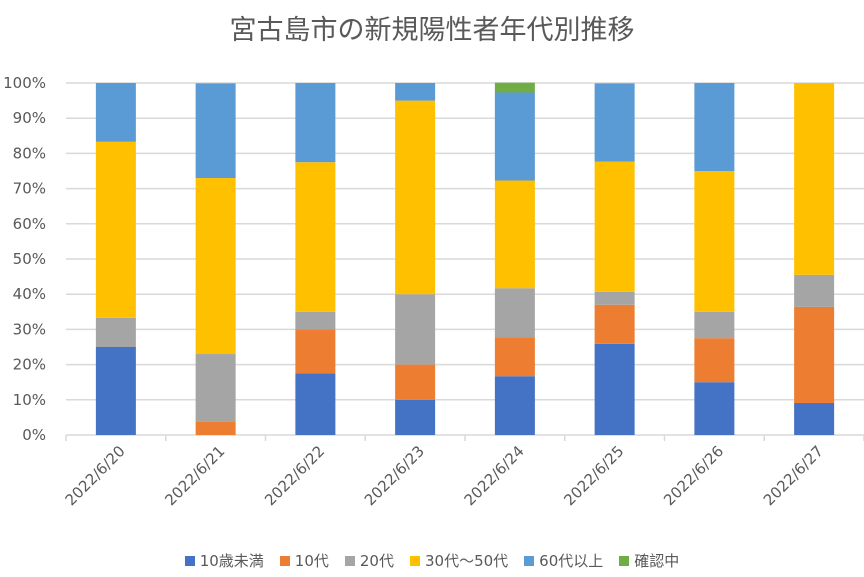  I want to click on legend-item: 10歳未満, so click(224, 560).